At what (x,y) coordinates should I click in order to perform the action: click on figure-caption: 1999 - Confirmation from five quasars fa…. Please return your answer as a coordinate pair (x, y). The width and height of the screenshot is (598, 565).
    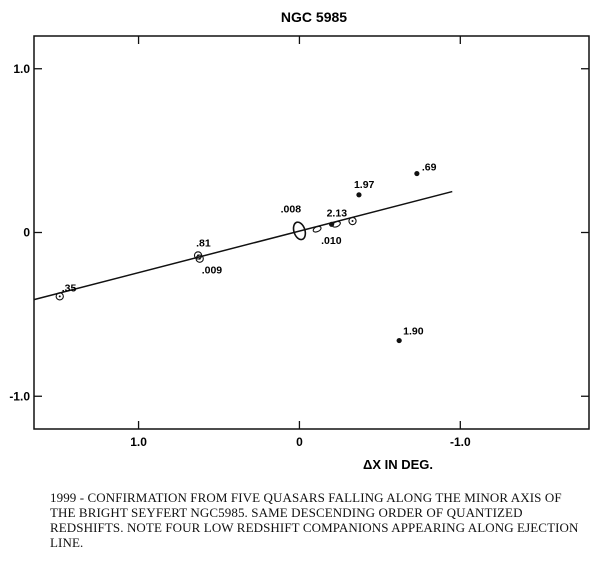
    Looking at the image, I should click on (314, 520).